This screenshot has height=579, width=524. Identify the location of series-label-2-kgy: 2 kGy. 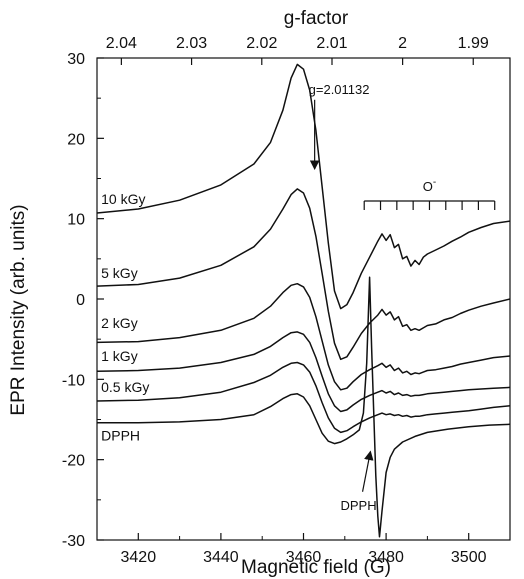
(119, 323).